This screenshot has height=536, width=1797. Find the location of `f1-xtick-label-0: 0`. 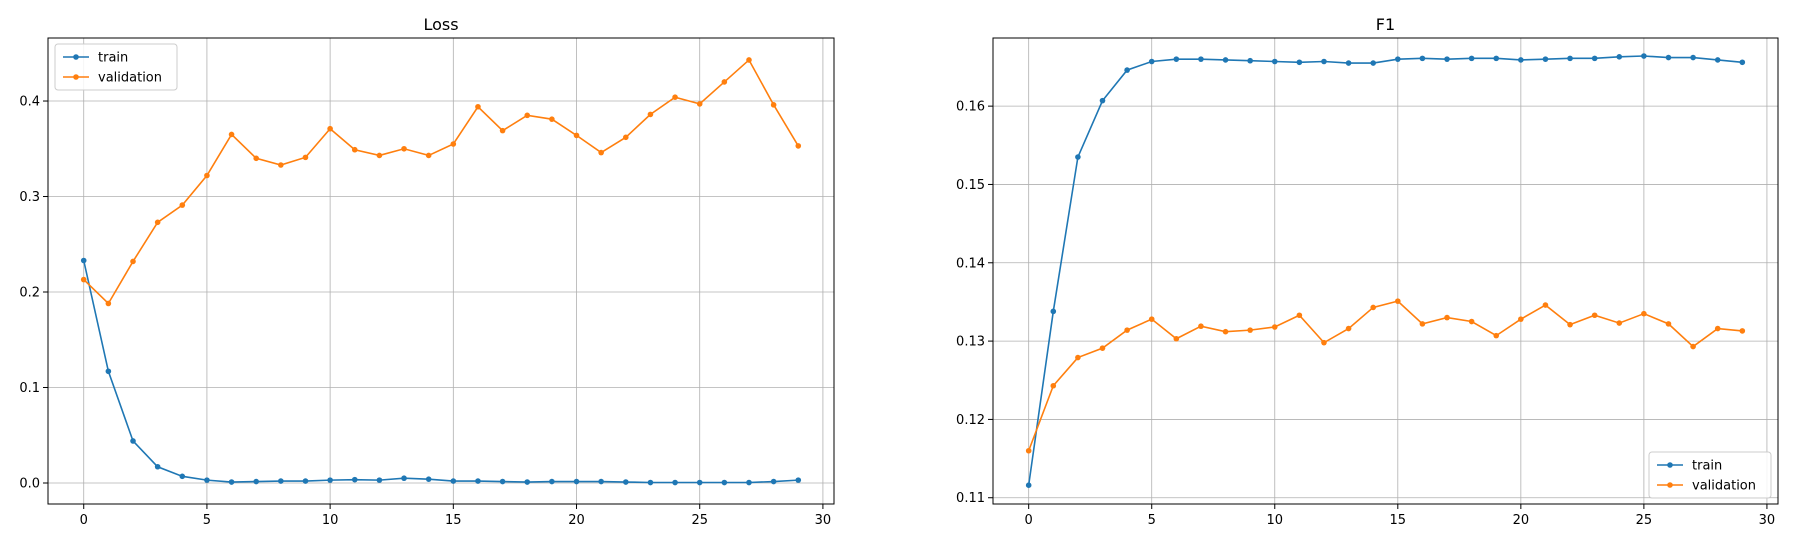

f1-xtick-label-0: 0 is located at coordinates (1029, 520).